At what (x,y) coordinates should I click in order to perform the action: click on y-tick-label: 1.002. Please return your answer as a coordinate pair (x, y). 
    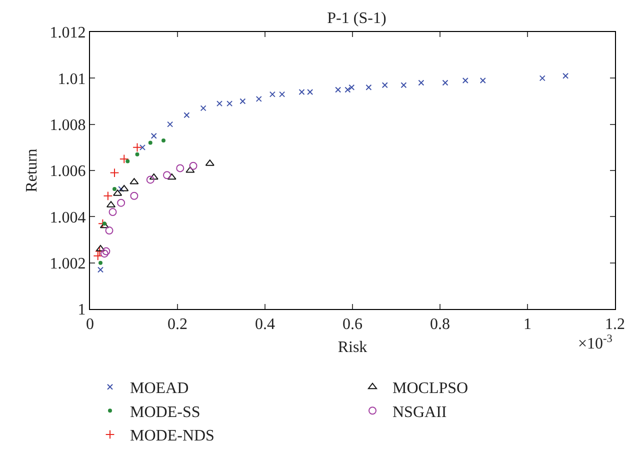
    Looking at the image, I should click on (68, 263).